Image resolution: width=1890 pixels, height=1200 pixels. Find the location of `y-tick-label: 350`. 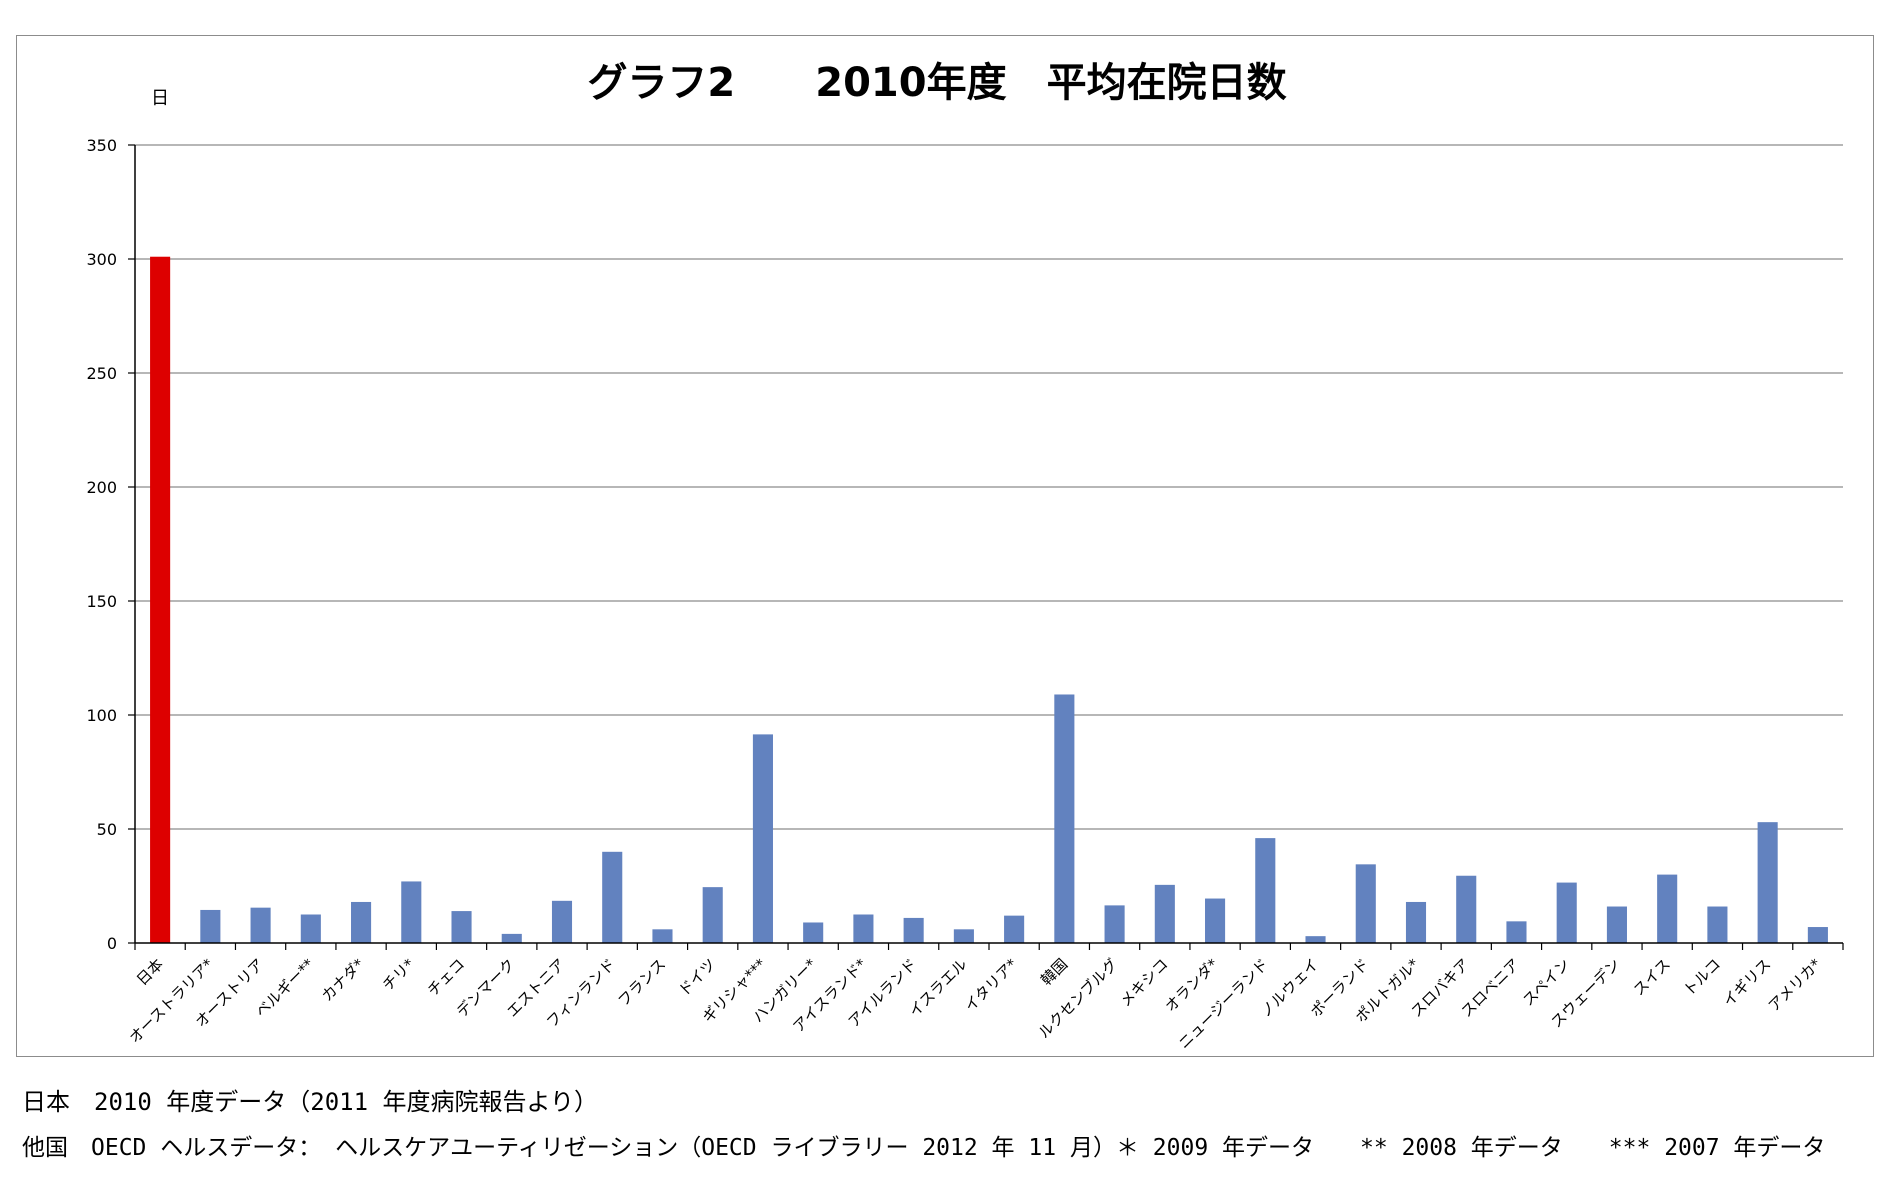

y-tick-label: 350 is located at coordinates (101, 145).